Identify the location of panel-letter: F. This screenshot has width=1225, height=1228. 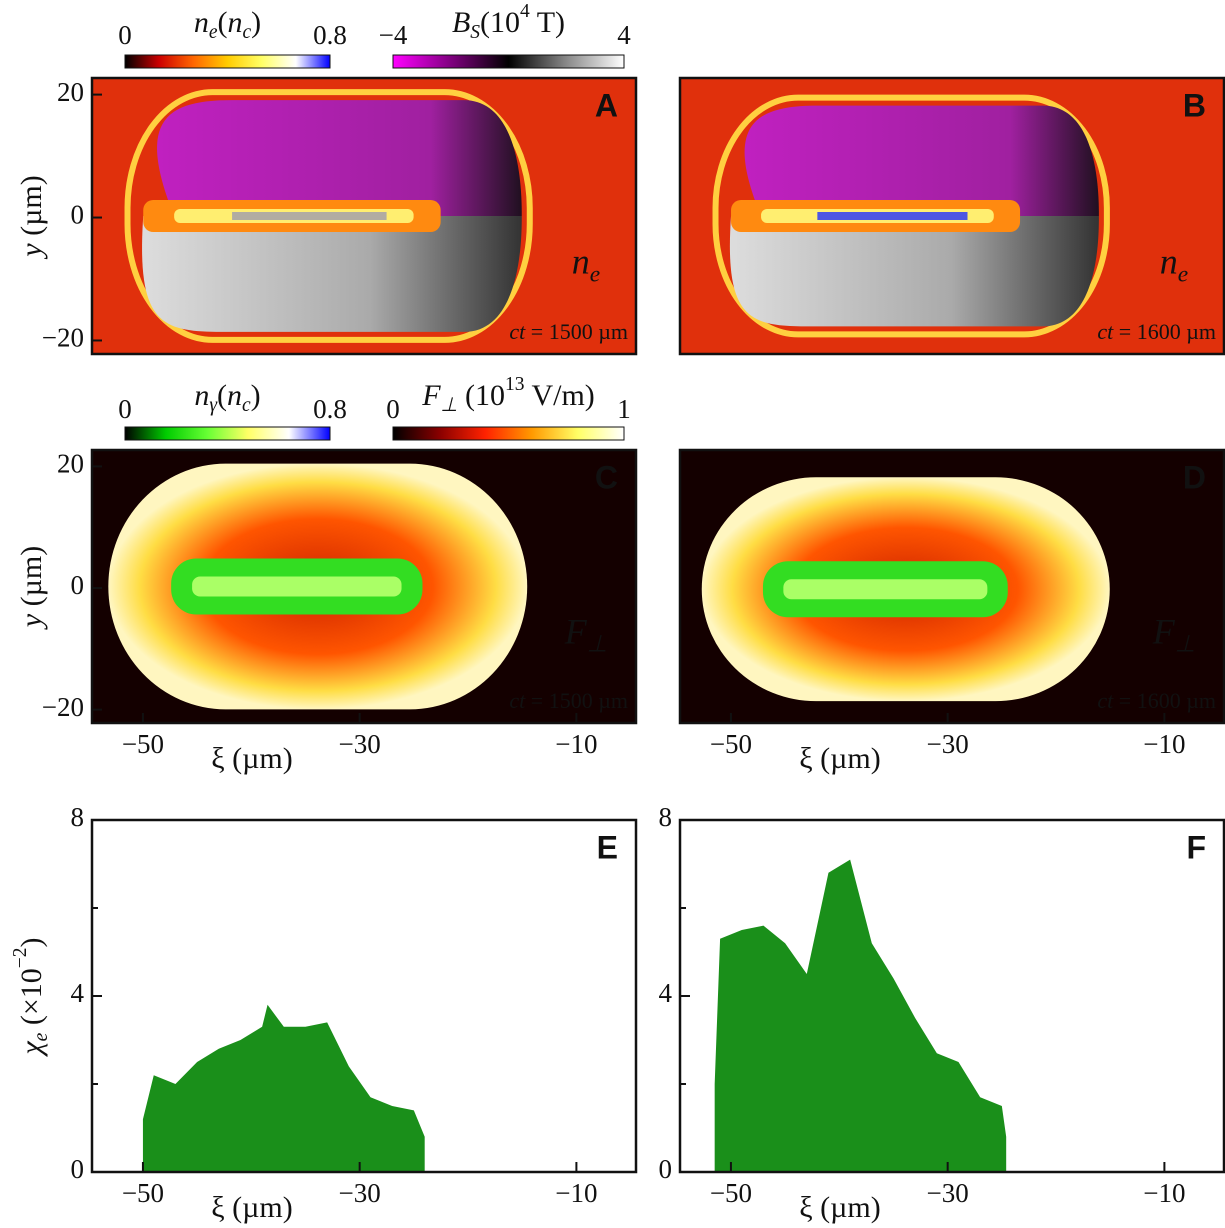
(1196, 847).